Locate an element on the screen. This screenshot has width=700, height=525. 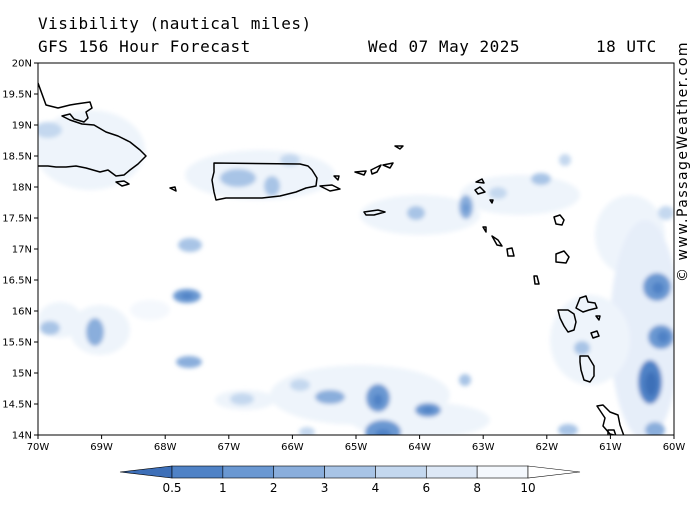
lon-label: 69W is located at coordinates (101, 447).